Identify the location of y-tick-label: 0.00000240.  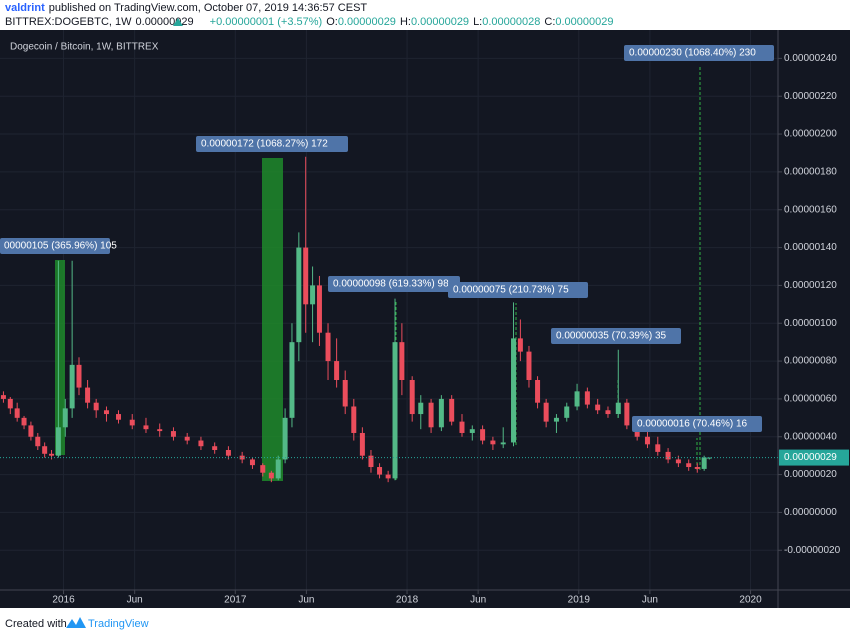
(810, 58).